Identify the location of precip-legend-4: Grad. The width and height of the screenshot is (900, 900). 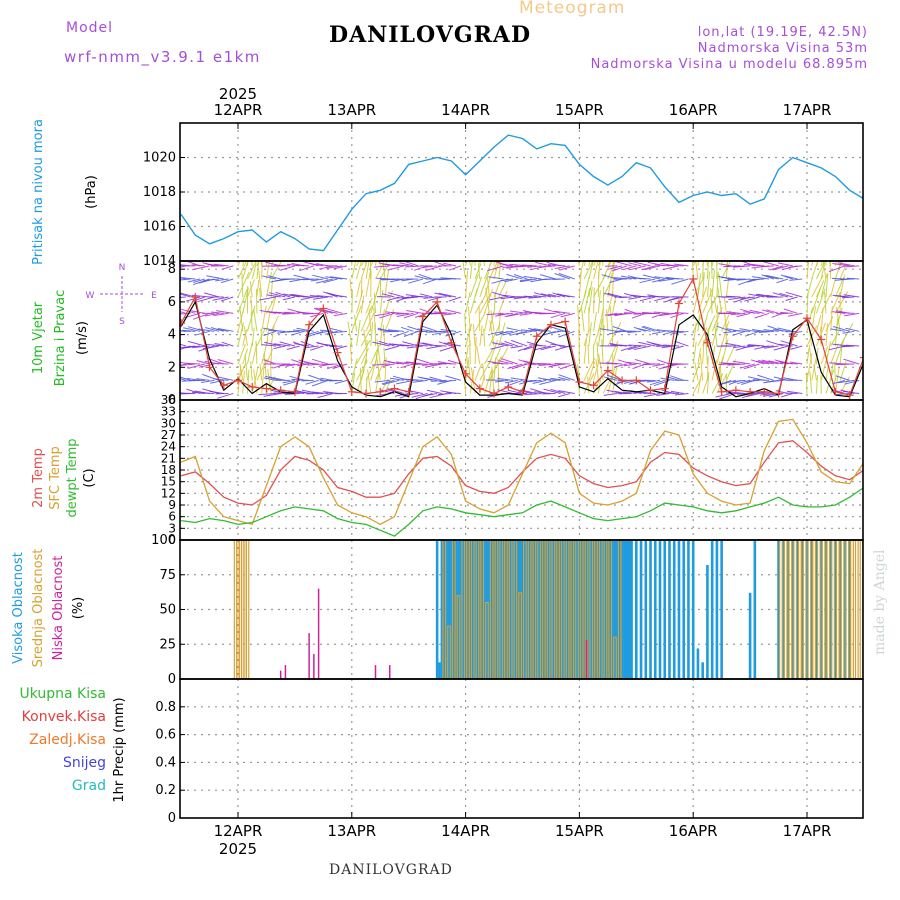
(89, 786).